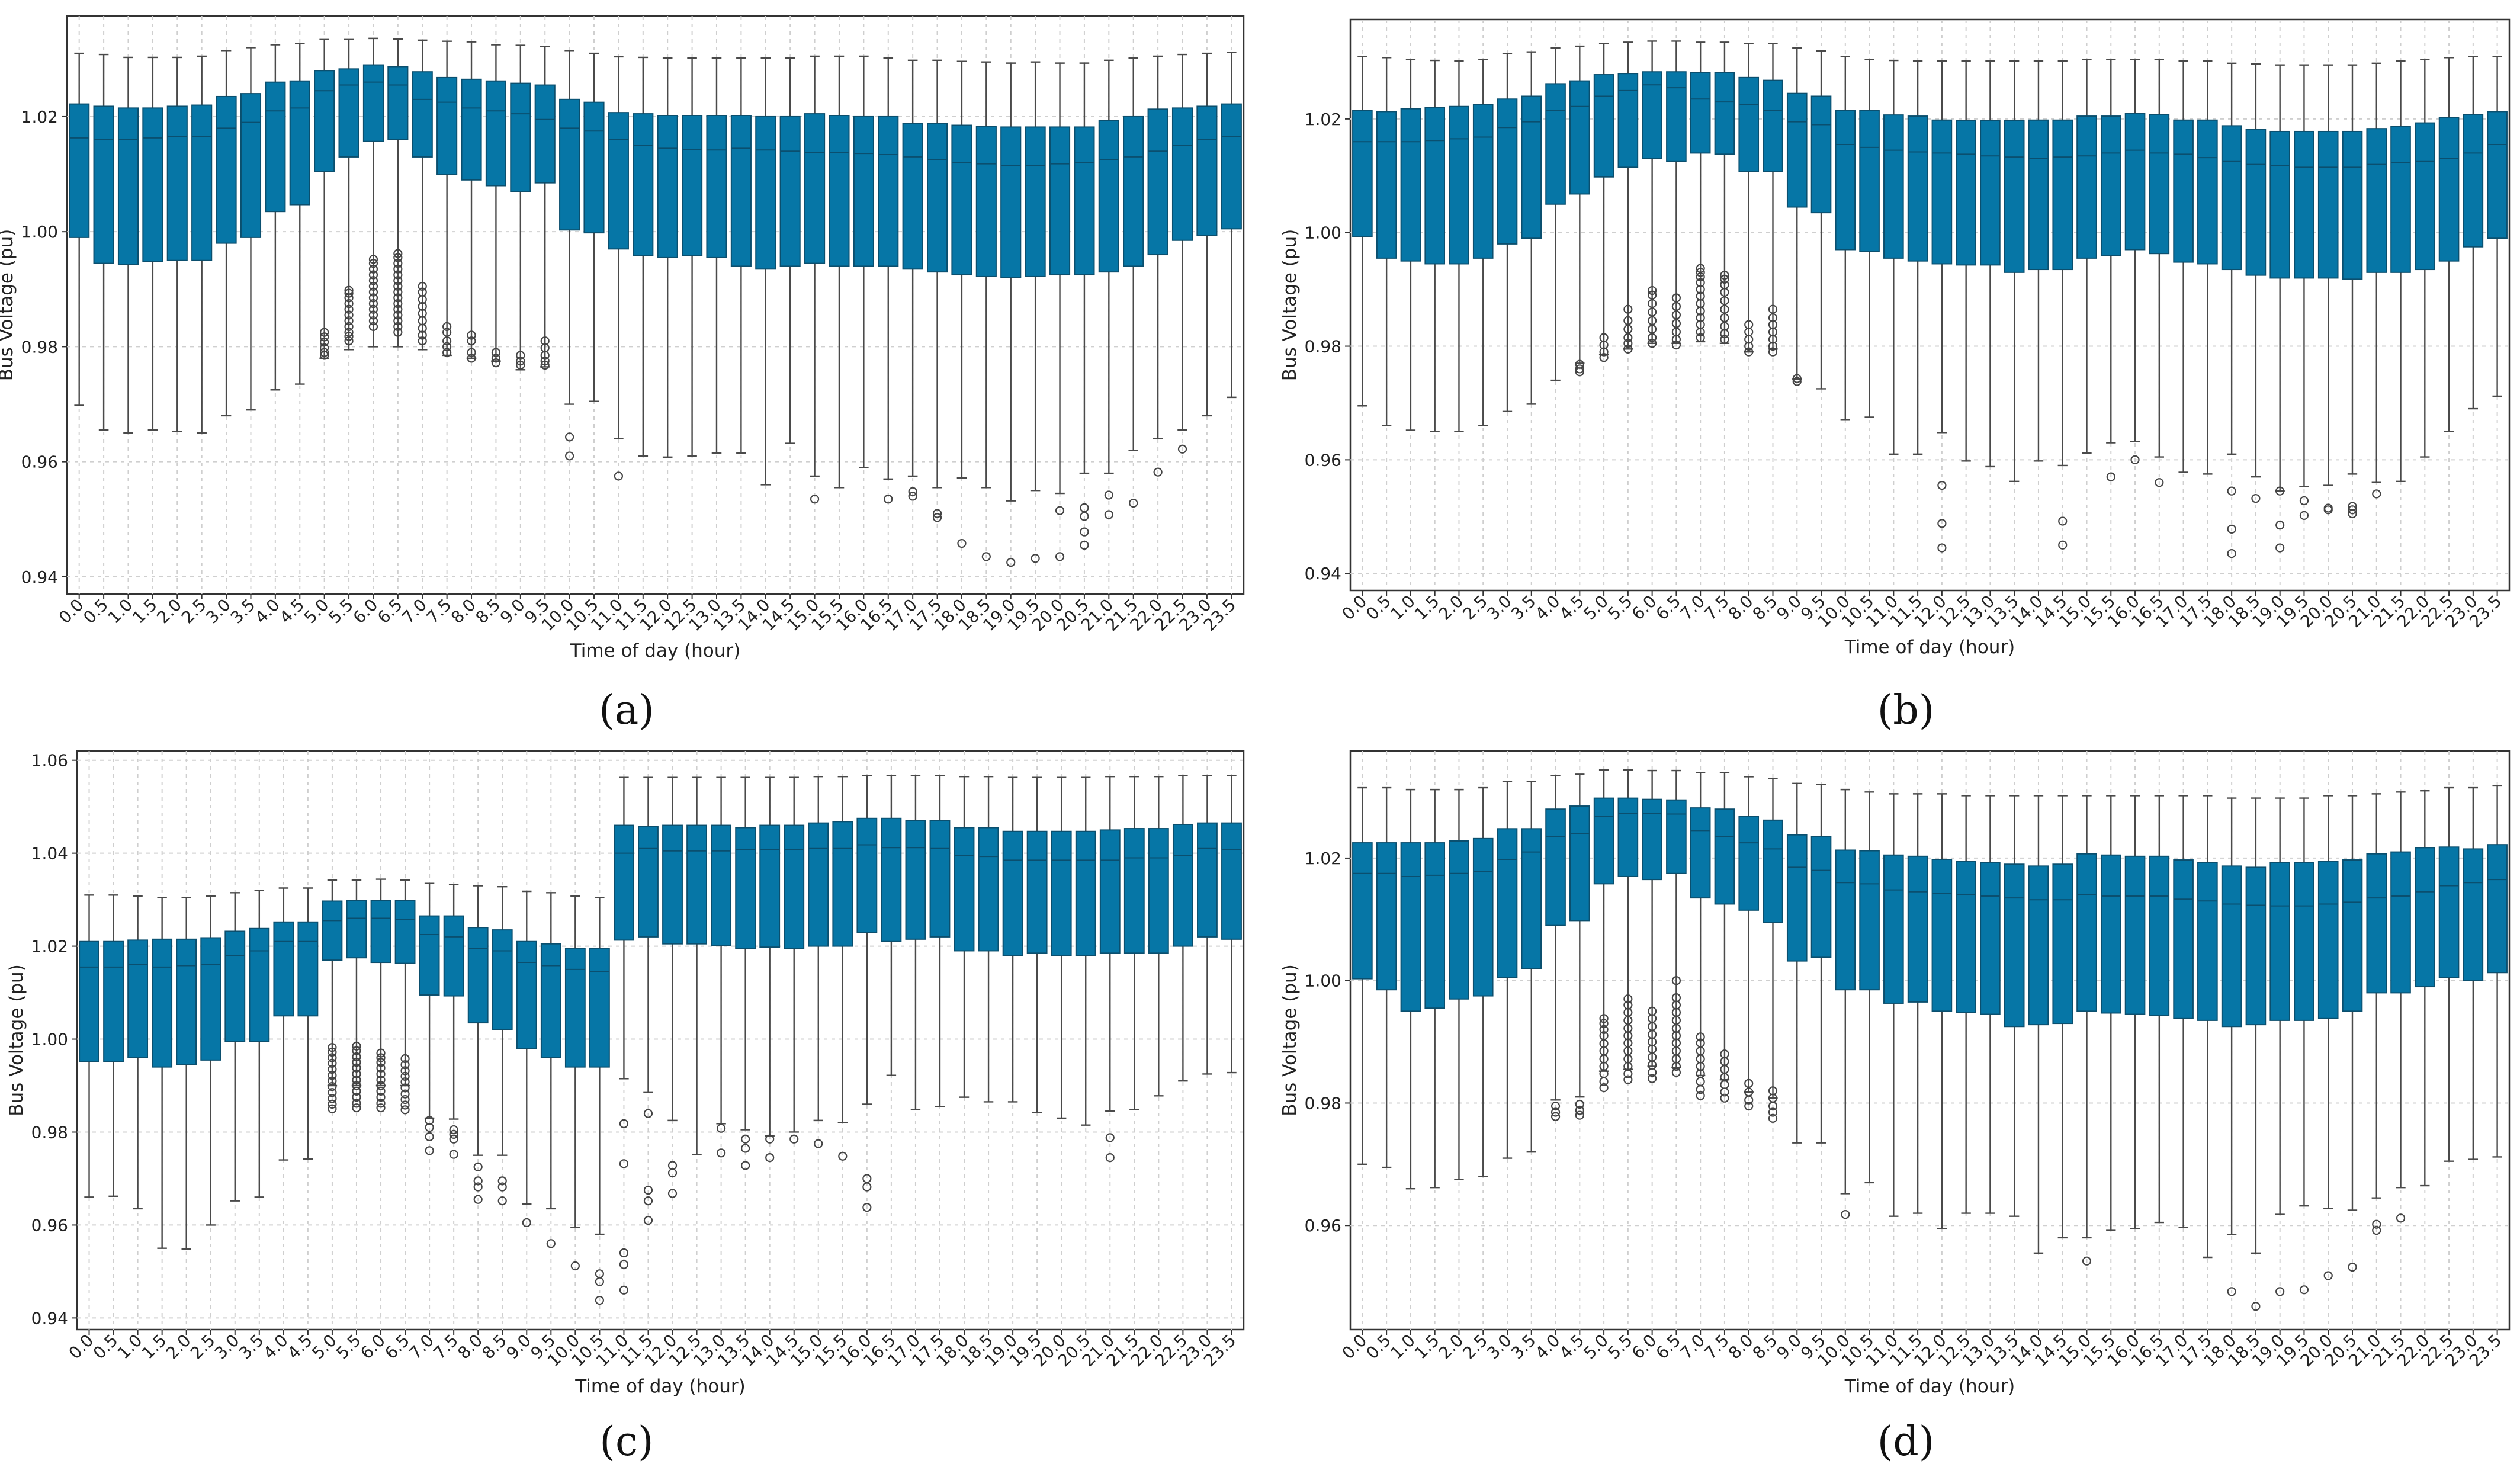 This screenshot has height=1480, width=2520. Describe the element at coordinates (49, 1039) in the screenshot. I see `y-tick-label: 1.00` at that location.